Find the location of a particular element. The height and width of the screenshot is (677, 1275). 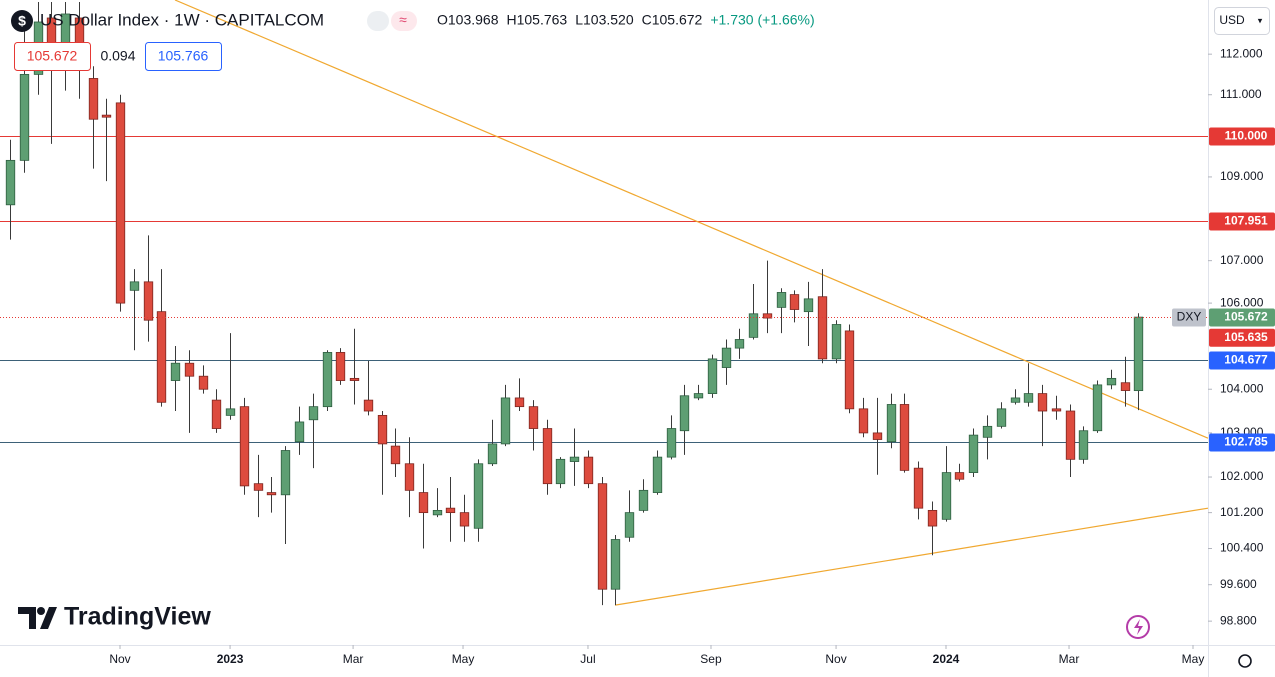

level-label: 104.677 is located at coordinates (1246, 360).